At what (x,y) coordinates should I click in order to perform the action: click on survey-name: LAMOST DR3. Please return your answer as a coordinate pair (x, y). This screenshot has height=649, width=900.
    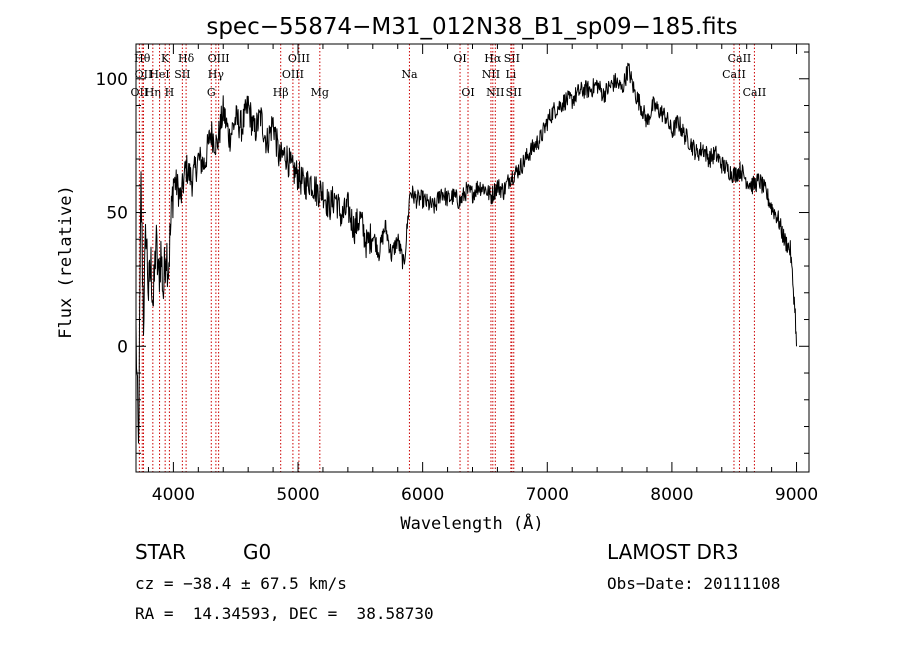
    Looking at the image, I should click on (673, 552).